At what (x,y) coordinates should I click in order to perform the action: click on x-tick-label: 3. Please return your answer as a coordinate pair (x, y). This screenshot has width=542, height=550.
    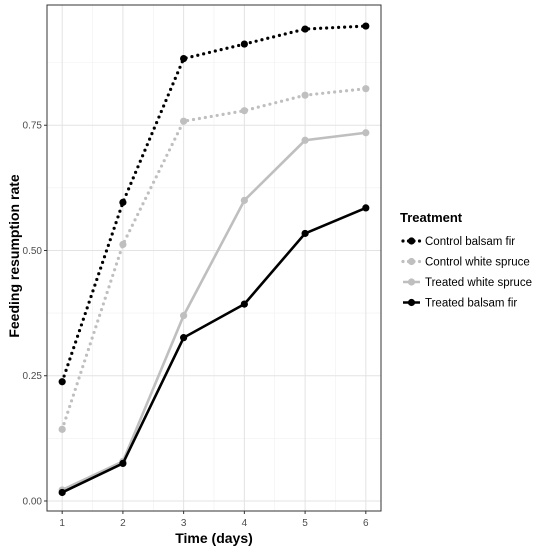
    Looking at the image, I should click on (184, 523).